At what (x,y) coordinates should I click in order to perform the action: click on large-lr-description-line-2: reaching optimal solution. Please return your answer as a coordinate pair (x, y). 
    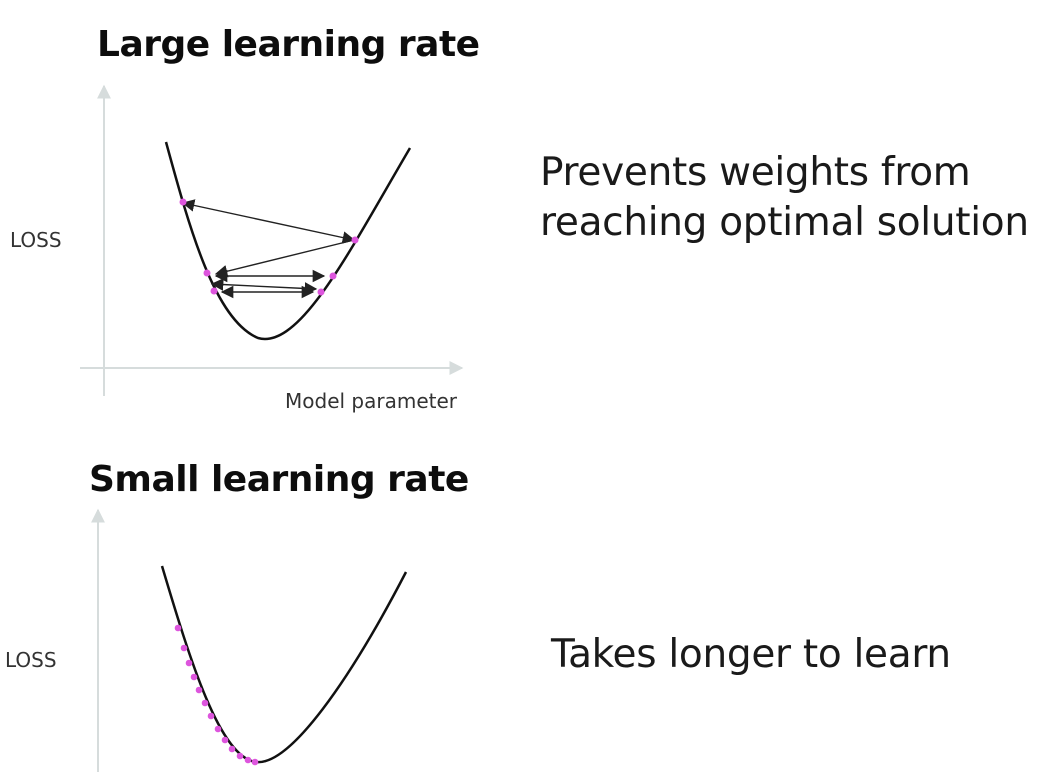
    Looking at the image, I should click on (784, 222).